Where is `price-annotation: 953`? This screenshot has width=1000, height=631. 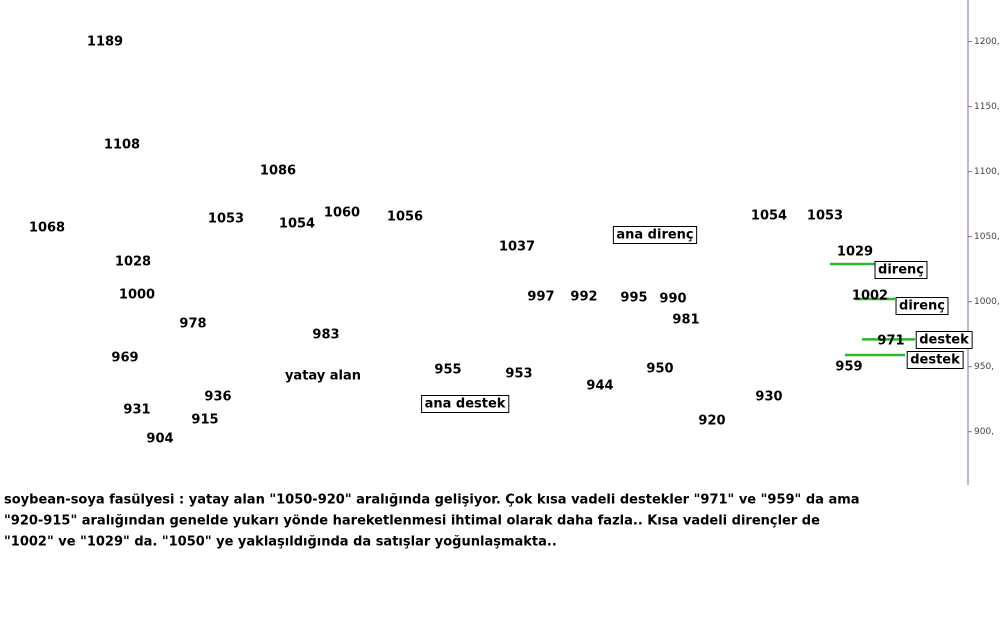
price-annotation: 953 is located at coordinates (518, 374).